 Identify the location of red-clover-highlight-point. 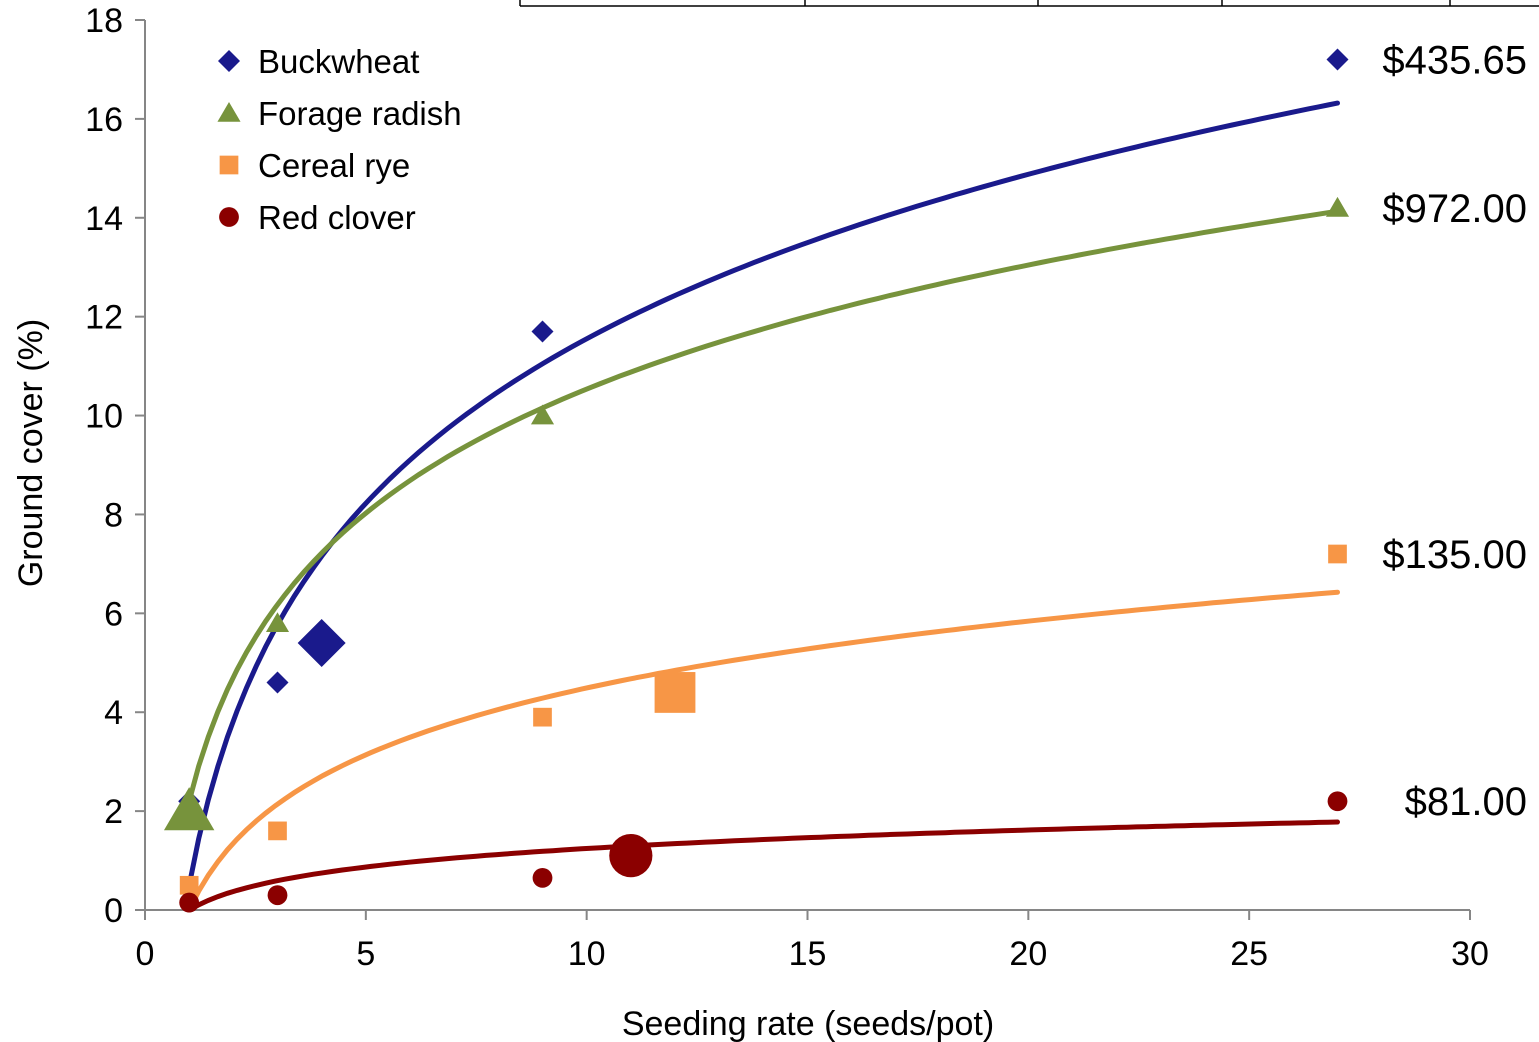
(631, 856).